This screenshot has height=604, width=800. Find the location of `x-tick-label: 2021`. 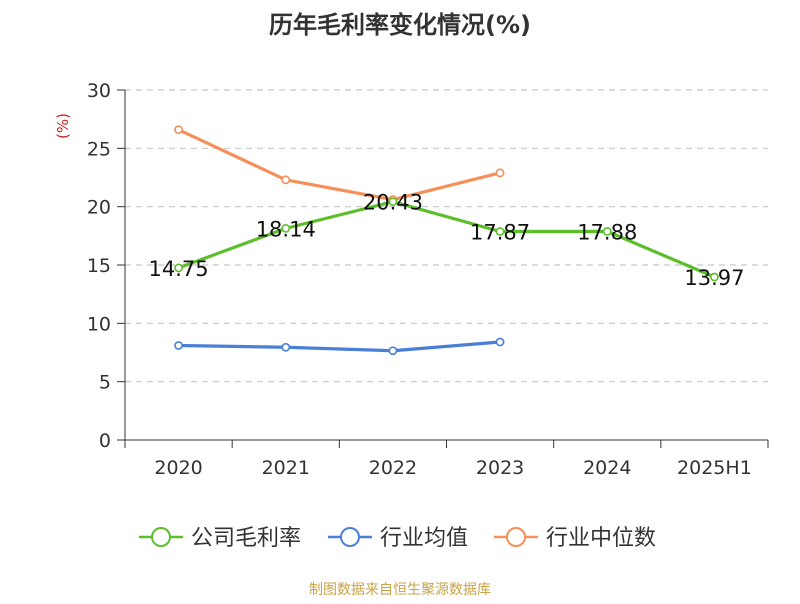

x-tick-label: 2021 is located at coordinates (286, 468).